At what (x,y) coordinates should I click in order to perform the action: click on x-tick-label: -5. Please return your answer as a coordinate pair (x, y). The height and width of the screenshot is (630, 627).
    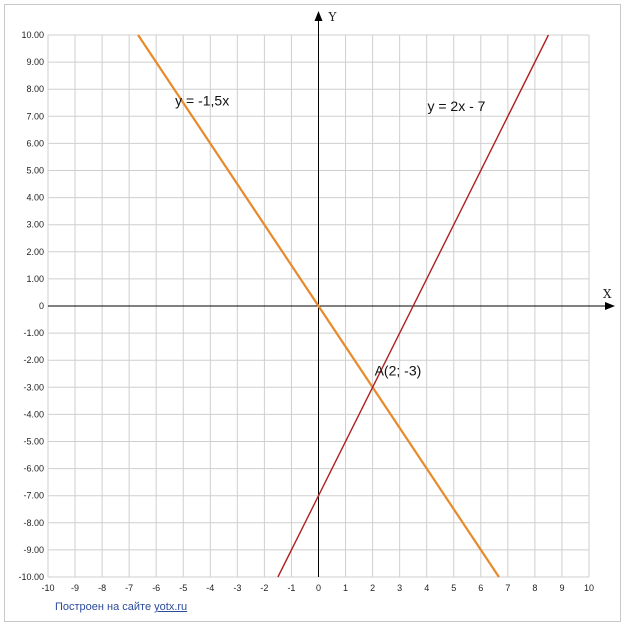
    Looking at the image, I should click on (183, 588).